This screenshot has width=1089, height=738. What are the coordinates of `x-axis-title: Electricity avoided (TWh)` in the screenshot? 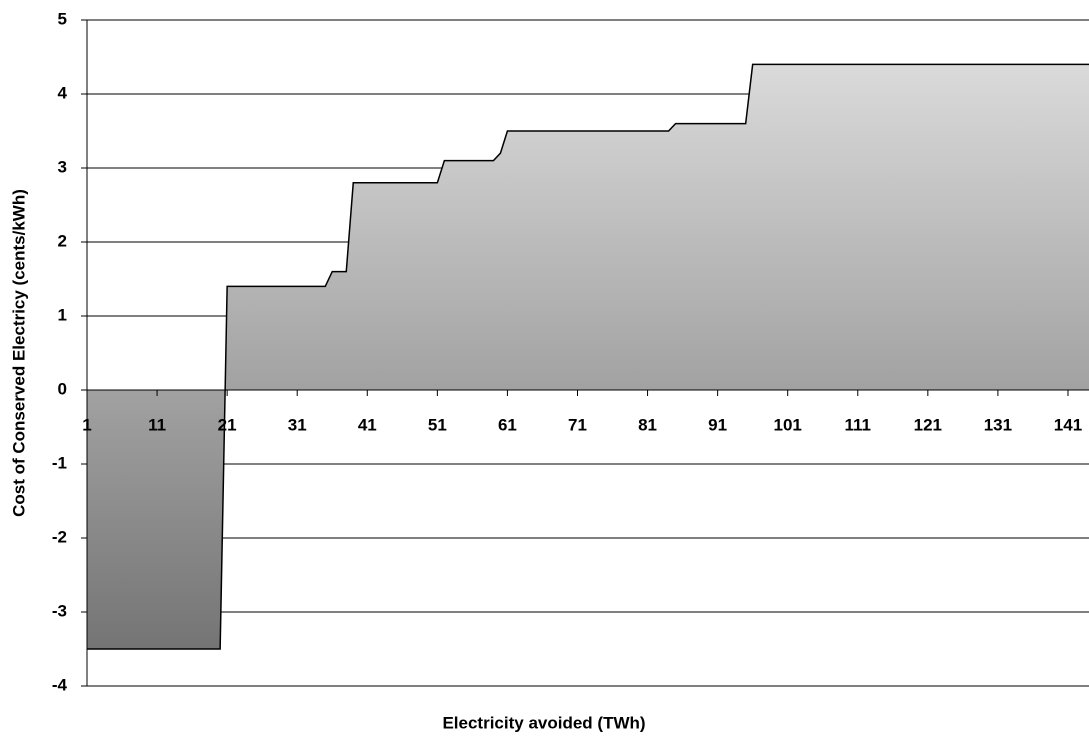 It's located at (543, 722).